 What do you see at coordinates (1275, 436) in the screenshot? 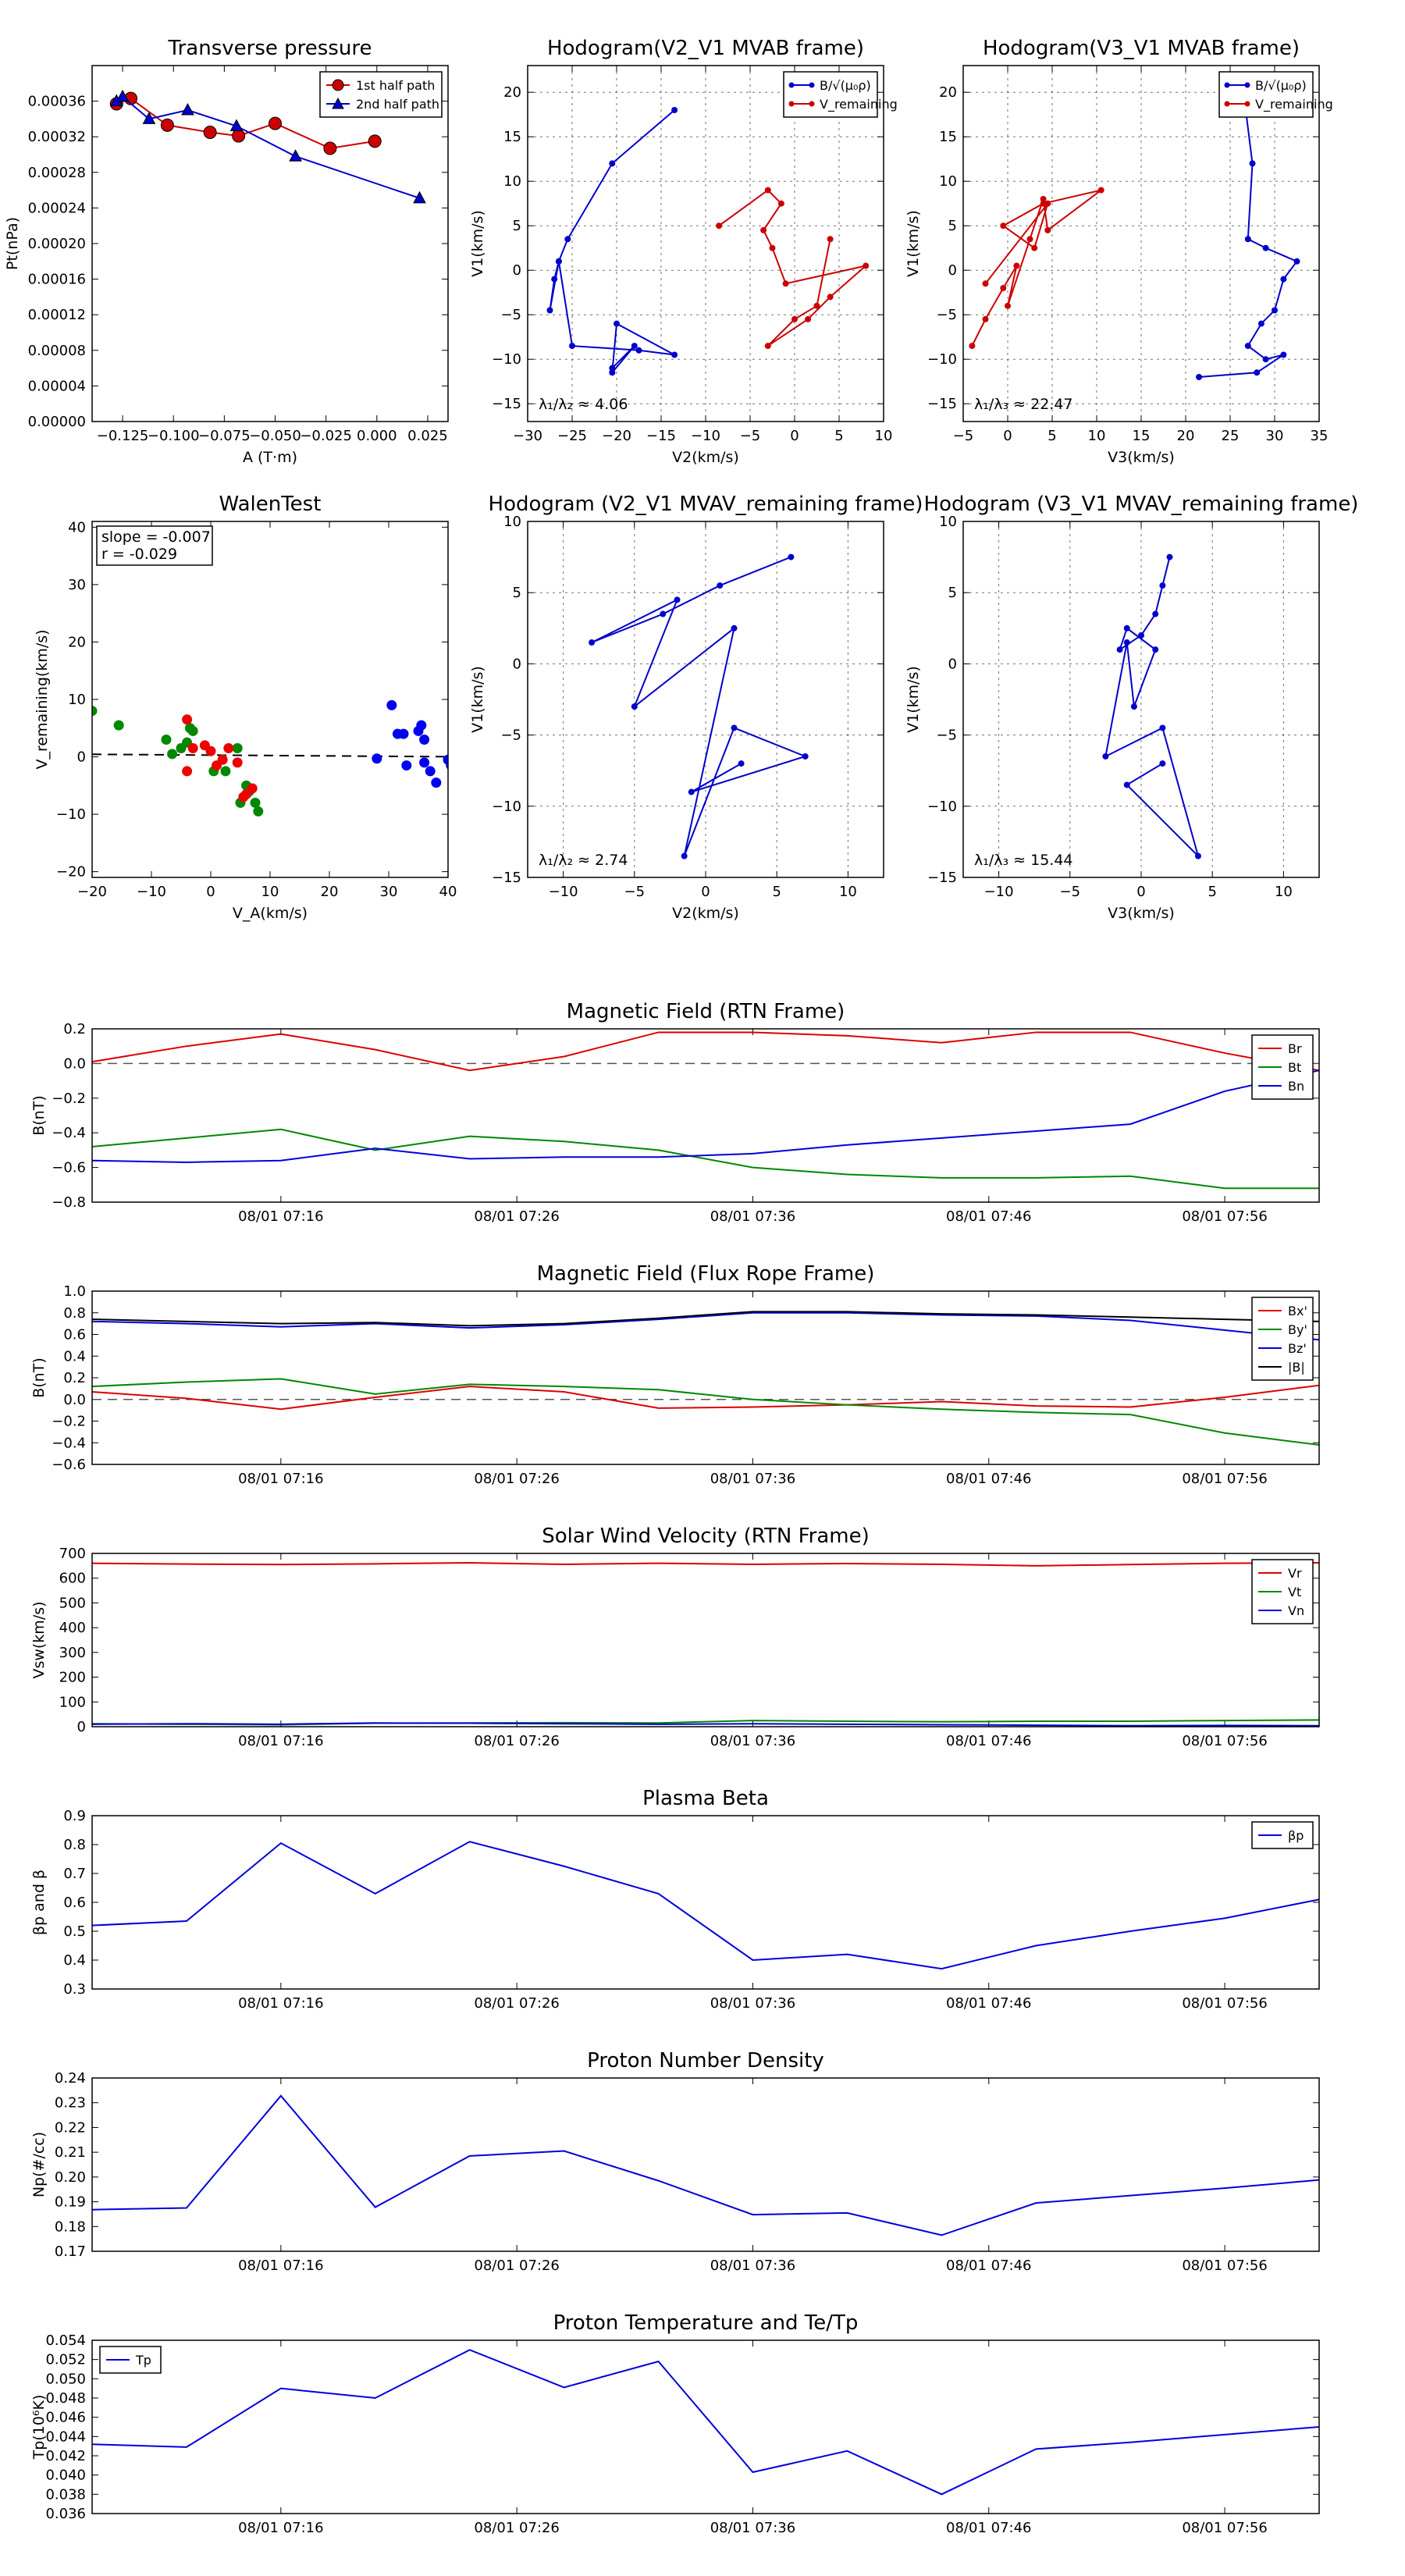
I see `x-tick-label: 30` at bounding box center [1275, 436].